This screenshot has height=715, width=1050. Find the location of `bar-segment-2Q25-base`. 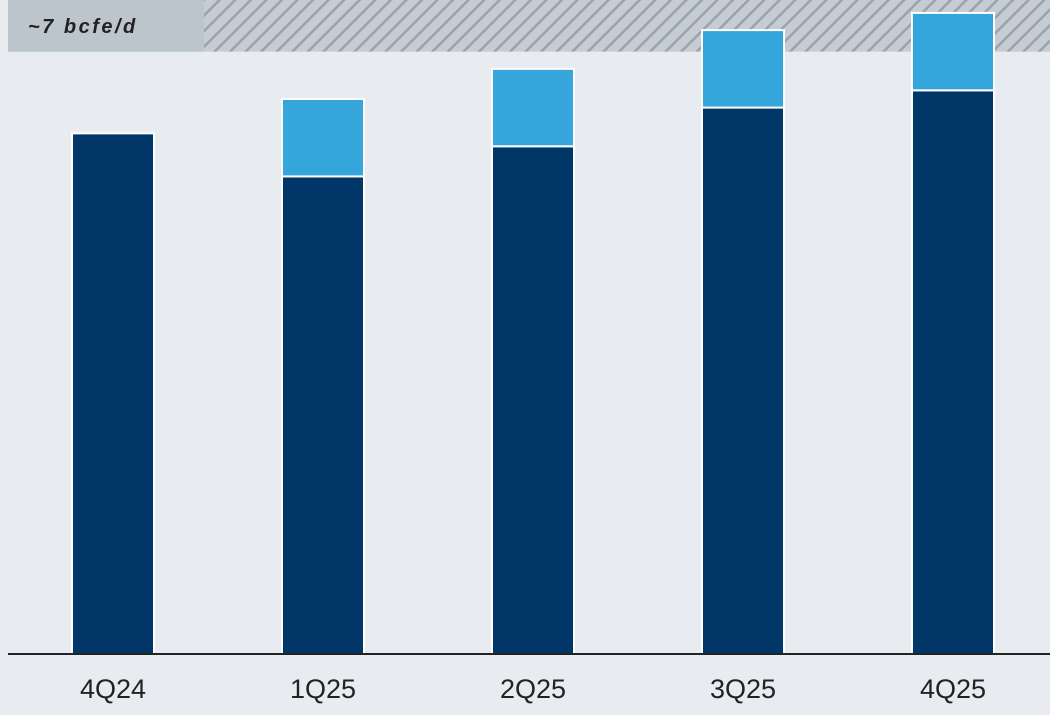

bar-segment-2Q25-base is located at coordinates (533, 400).